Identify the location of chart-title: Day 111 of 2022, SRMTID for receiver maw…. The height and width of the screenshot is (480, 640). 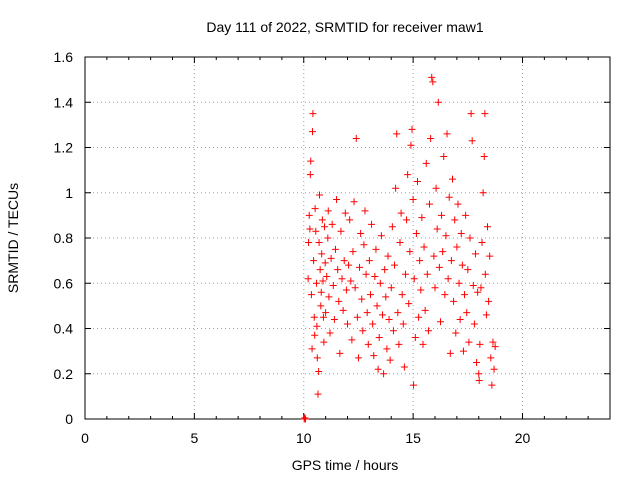
(344, 27).